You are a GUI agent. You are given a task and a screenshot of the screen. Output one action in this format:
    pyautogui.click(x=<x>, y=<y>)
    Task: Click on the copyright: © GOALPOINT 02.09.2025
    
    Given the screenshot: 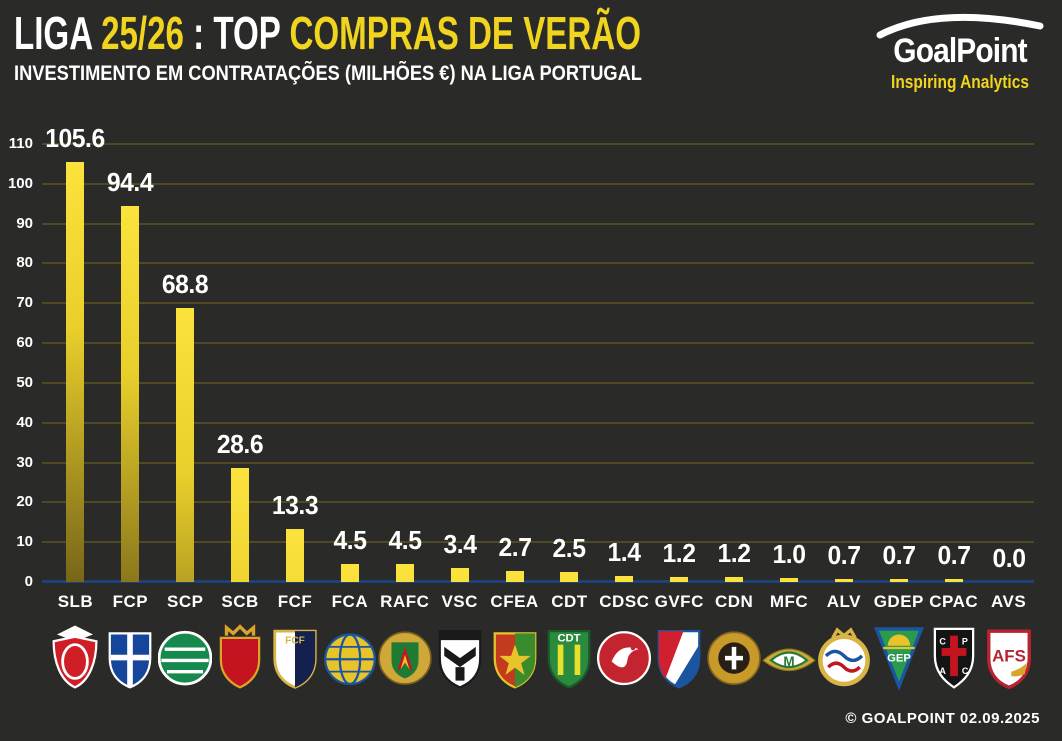 What is the action you would take?
    pyautogui.click(x=942, y=718)
    